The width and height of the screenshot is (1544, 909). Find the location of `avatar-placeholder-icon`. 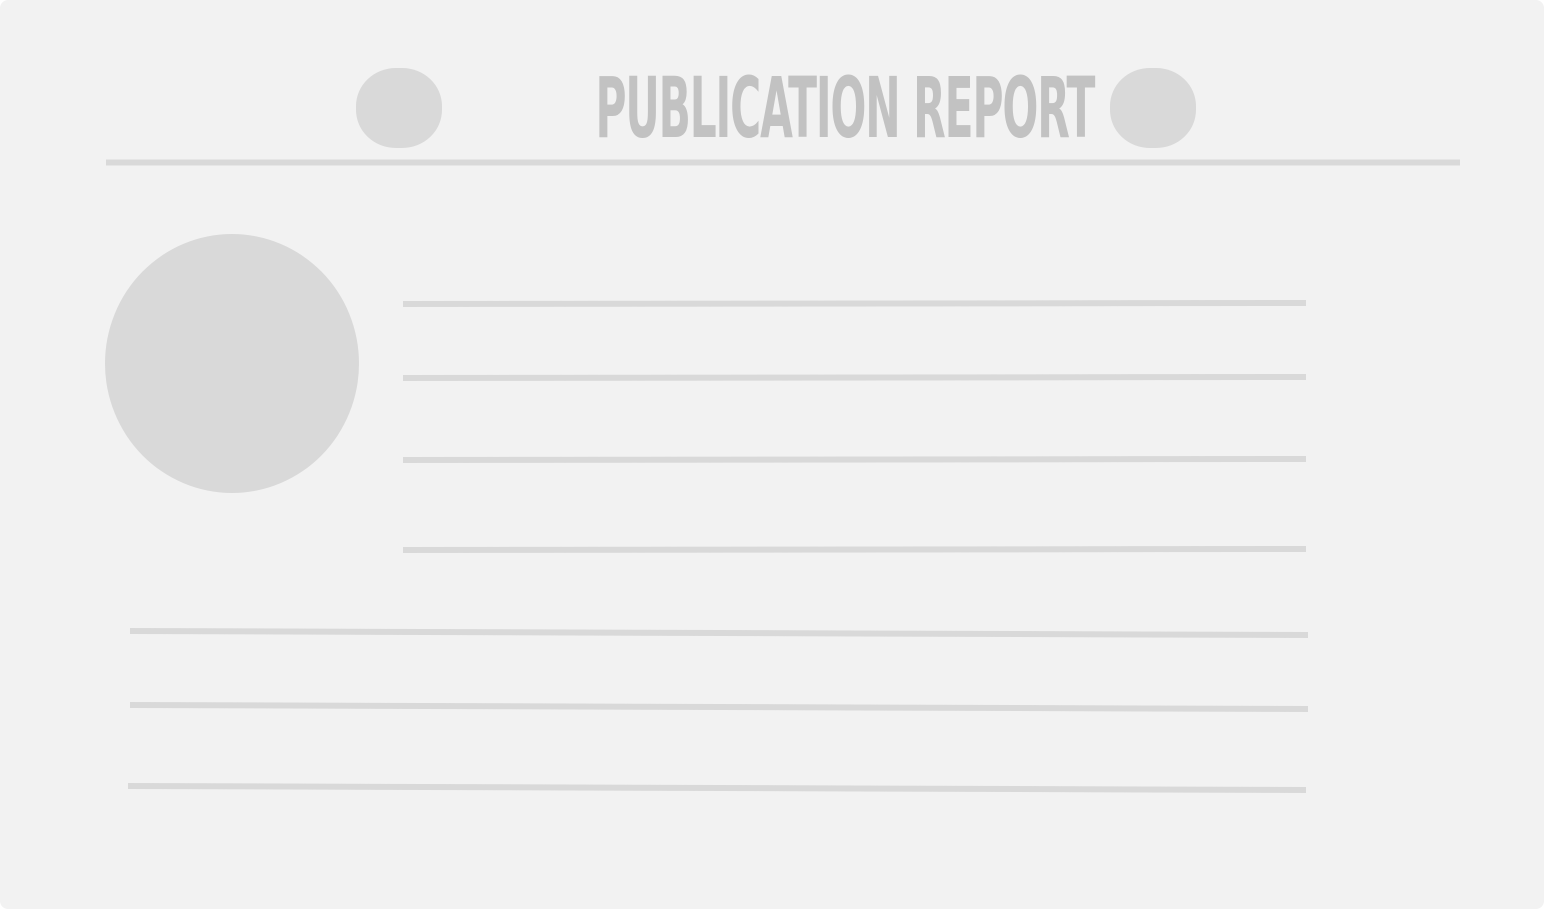

avatar-placeholder-icon is located at coordinates (232, 363).